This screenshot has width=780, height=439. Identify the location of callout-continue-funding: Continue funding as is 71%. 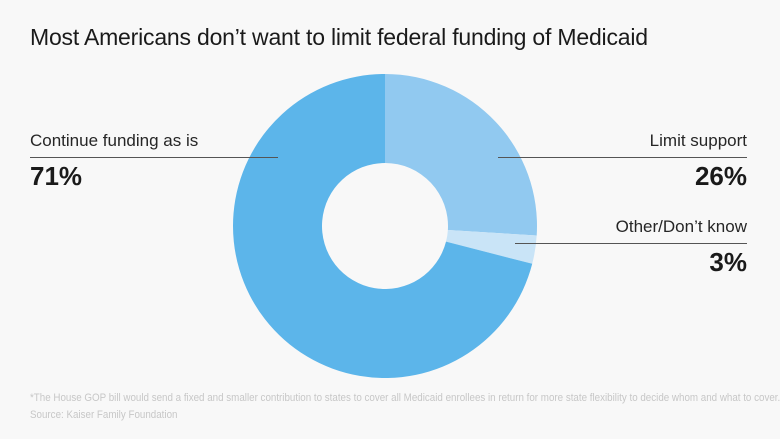
(154, 160).